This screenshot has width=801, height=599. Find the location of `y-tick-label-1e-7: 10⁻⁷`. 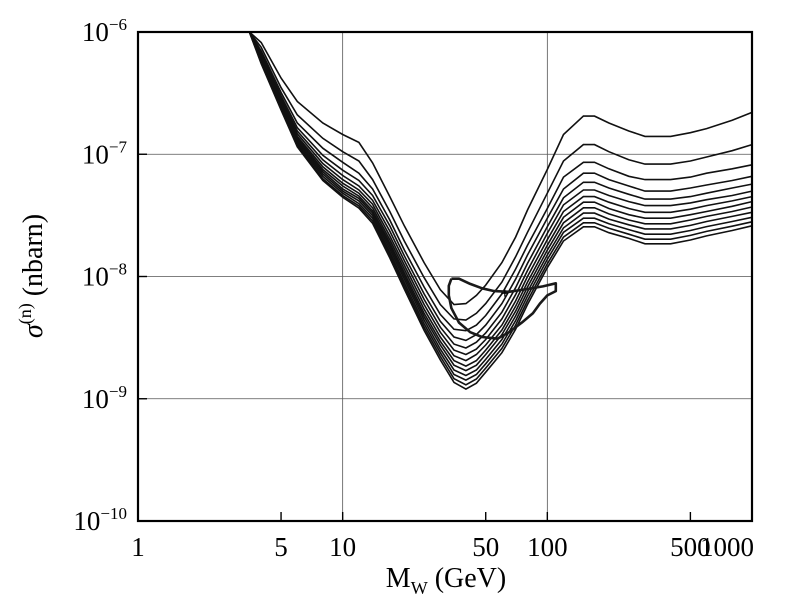

y-tick-label-1e-7: 10⁻⁷ is located at coordinates (105, 153).